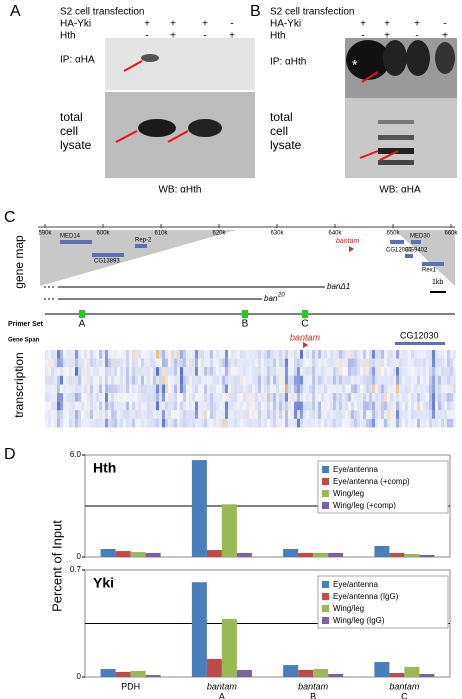  What do you see at coordinates (445, 58) in the screenshot?
I see `band` at bounding box center [445, 58].